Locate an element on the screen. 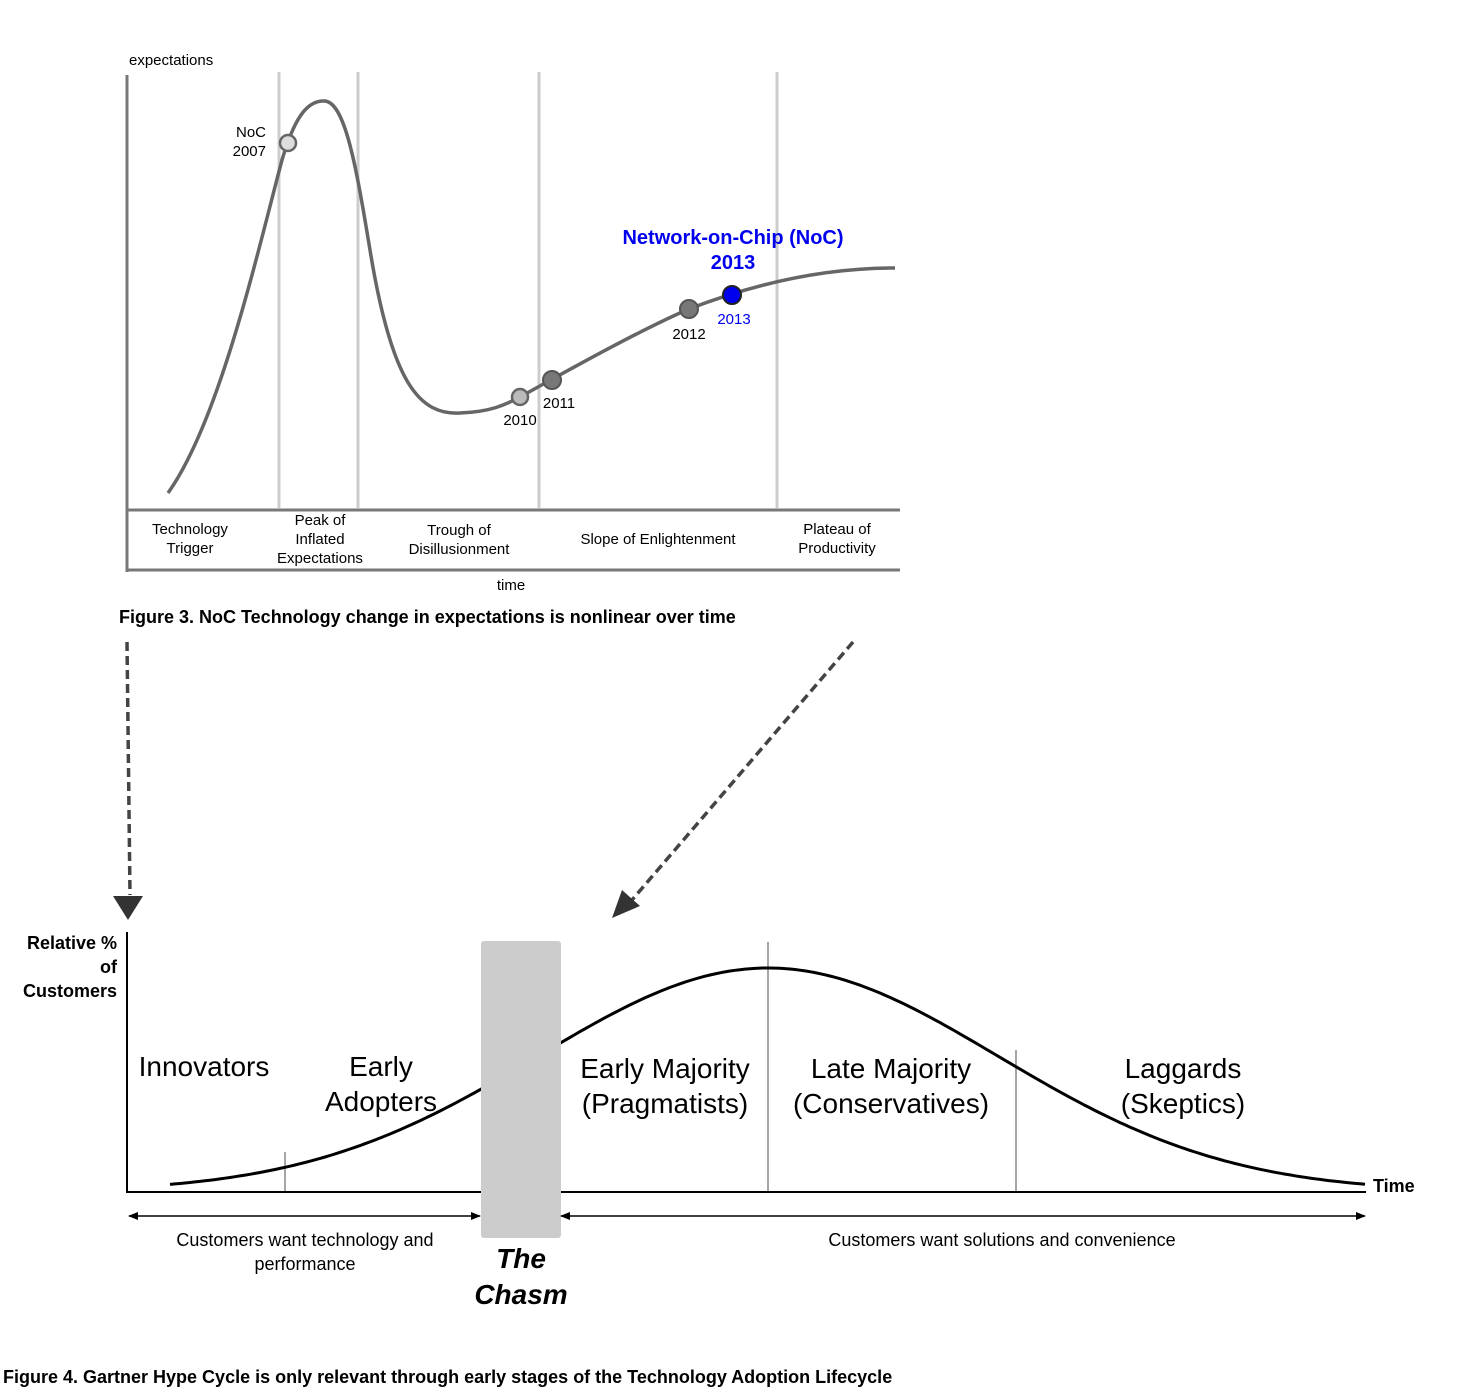 This screenshot has height=1400, width=1483. x-axis-label: Time is located at coordinates (1394, 1186).